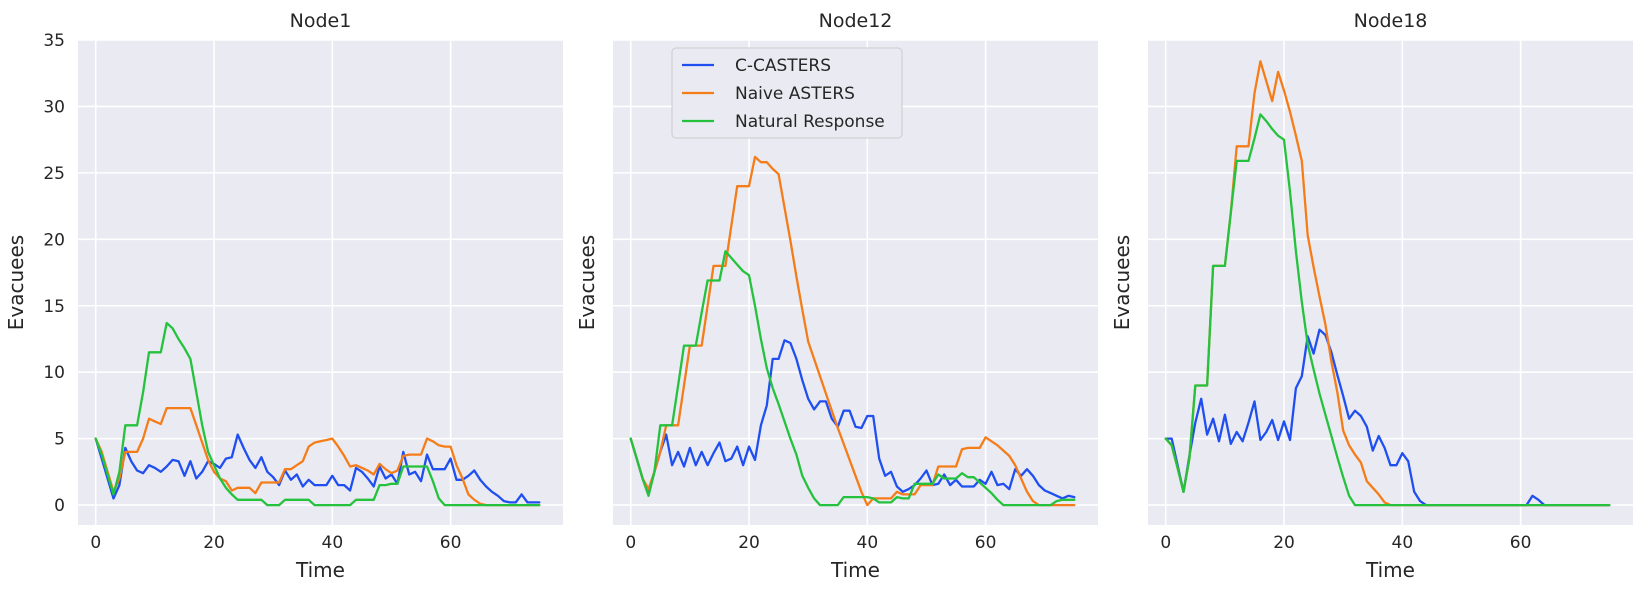  What do you see at coordinates (54, 107) in the screenshot?
I see `y-tick-label: 30` at bounding box center [54, 107].